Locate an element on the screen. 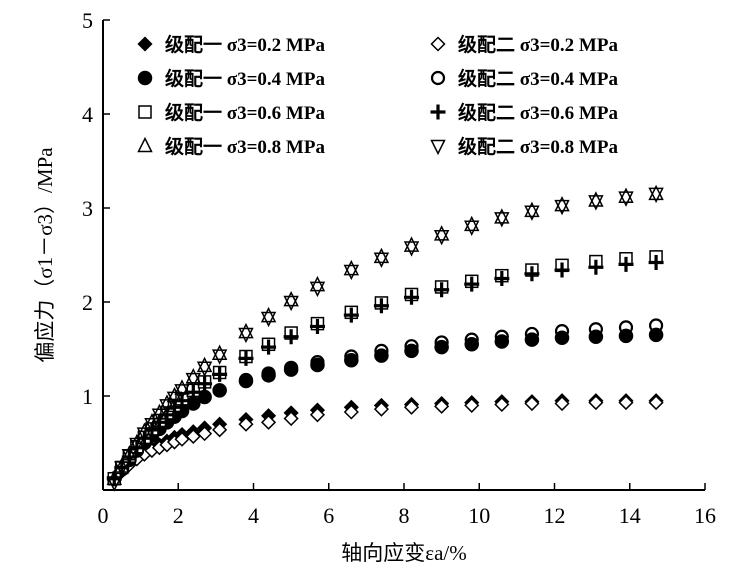  legend-item: 级配一 σ3=0.6 MPa is located at coordinates (231, 112).